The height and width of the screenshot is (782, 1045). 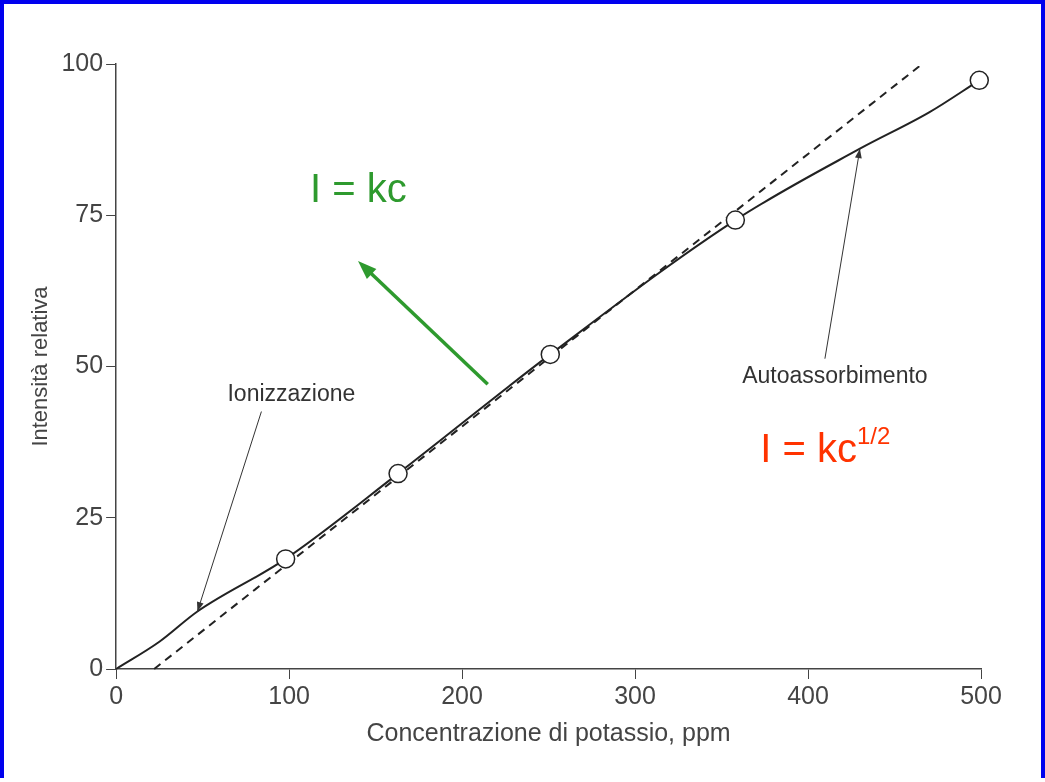 I want to click on y-tick-label: 0, so click(x=96, y=666).